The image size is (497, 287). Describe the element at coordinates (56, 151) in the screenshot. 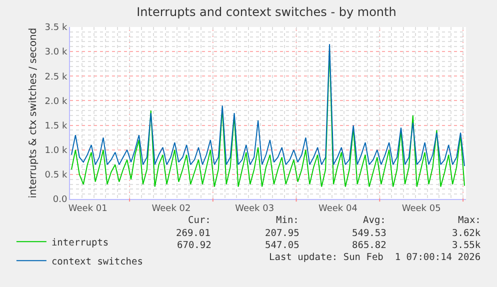

I see `y-tick-label: 1.0 k` at that location.